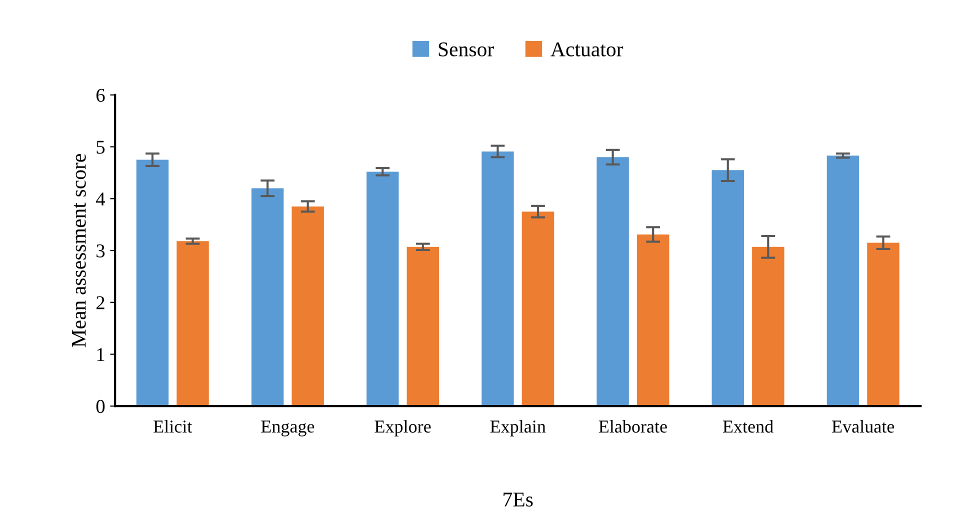  What do you see at coordinates (748, 426) in the screenshot?
I see `x-tick-label: Extend` at bounding box center [748, 426].